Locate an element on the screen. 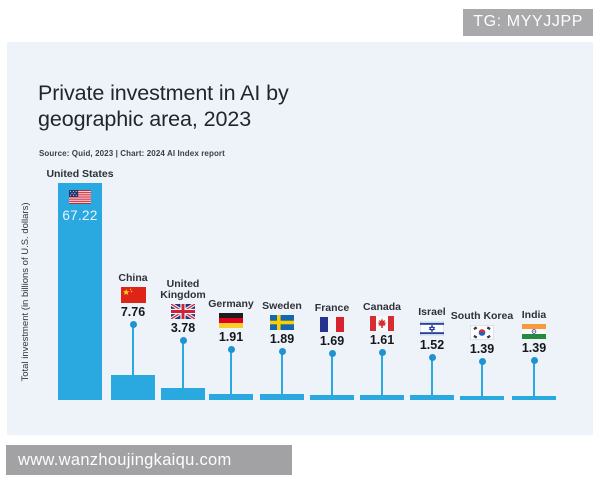 The image size is (600, 480). in-flag-icon is located at coordinates (534, 331).